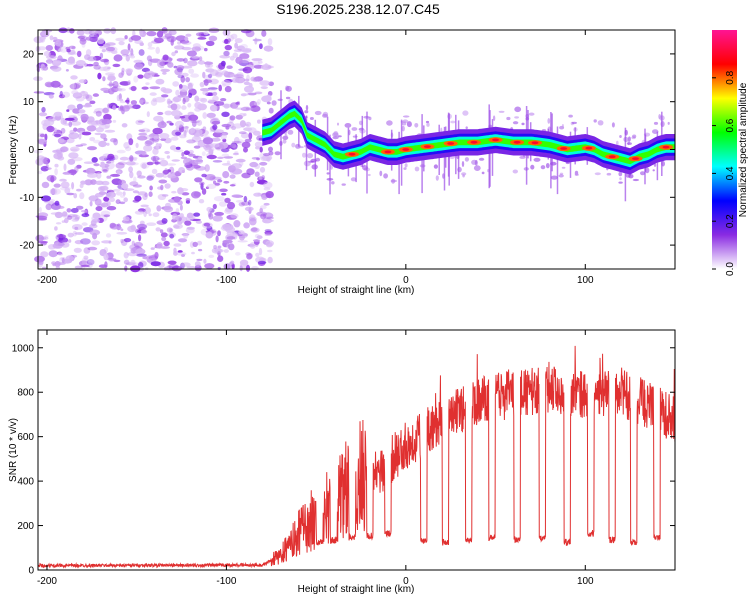 The height and width of the screenshot is (600, 750). What do you see at coordinates (25, 526) in the screenshot?
I see `y-tick-label: 200` at bounding box center [25, 526].